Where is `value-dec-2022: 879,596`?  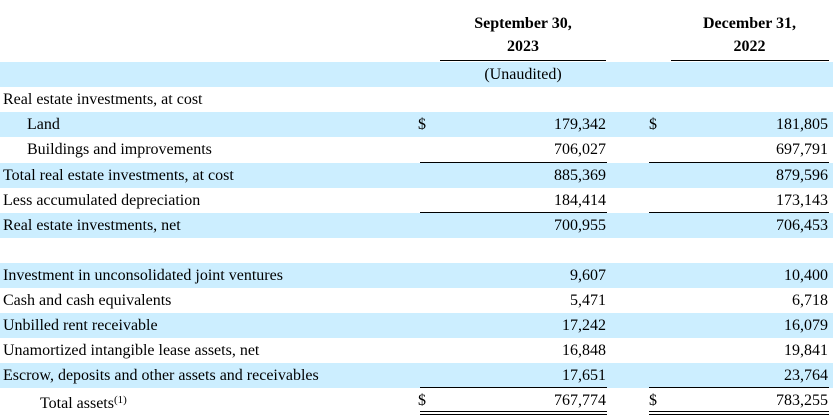
value-dec-2022: 879,596 is located at coordinates (802, 175).